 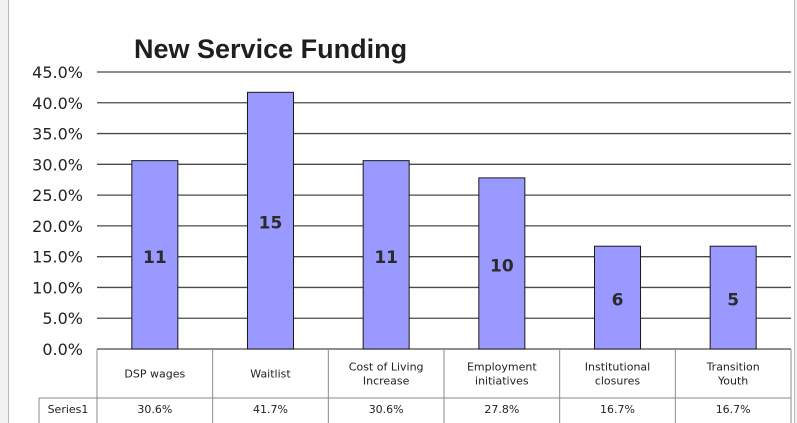 What do you see at coordinates (57, 226) in the screenshot?
I see `y-tick-label: 20.0%` at bounding box center [57, 226].